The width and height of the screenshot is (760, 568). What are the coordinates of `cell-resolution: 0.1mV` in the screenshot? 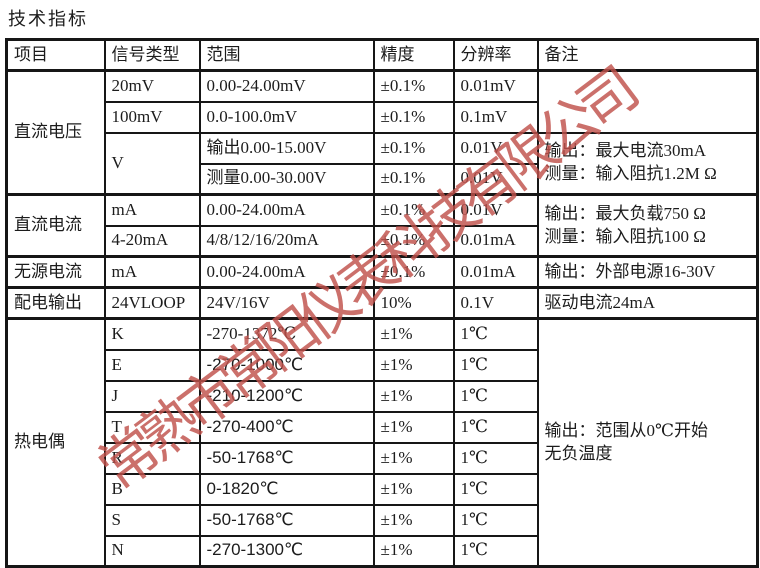 It's located at (495, 117).